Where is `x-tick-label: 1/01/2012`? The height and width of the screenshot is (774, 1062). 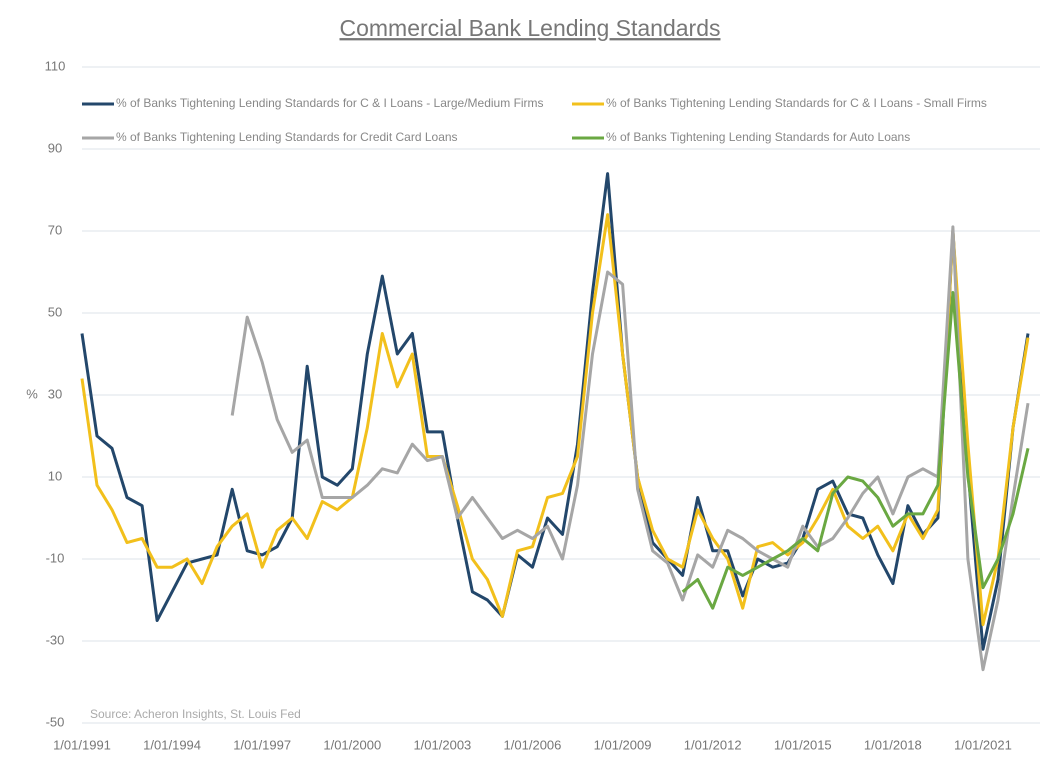
x-tick-label: 1/01/2012 is located at coordinates (713, 744).